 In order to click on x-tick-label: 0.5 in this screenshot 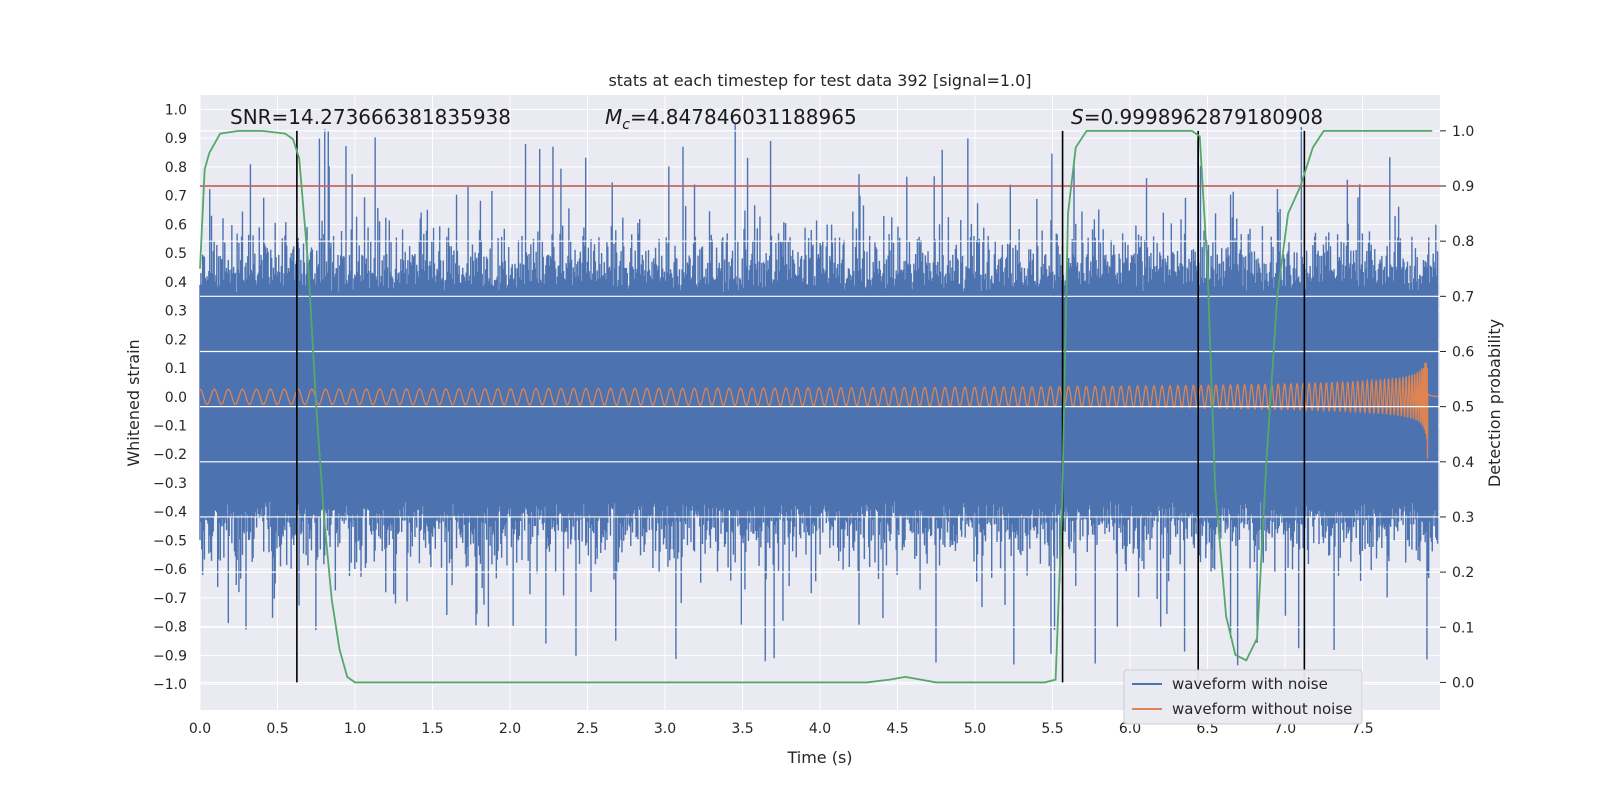, I will do `click(277, 729)`.